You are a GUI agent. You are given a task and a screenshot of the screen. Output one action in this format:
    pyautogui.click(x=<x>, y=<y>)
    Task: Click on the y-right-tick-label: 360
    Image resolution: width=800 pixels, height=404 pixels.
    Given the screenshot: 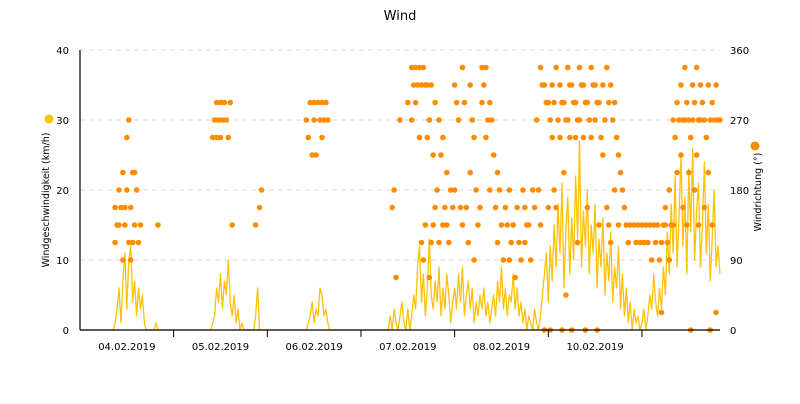 What is the action you would take?
    pyautogui.click(x=739, y=51)
    